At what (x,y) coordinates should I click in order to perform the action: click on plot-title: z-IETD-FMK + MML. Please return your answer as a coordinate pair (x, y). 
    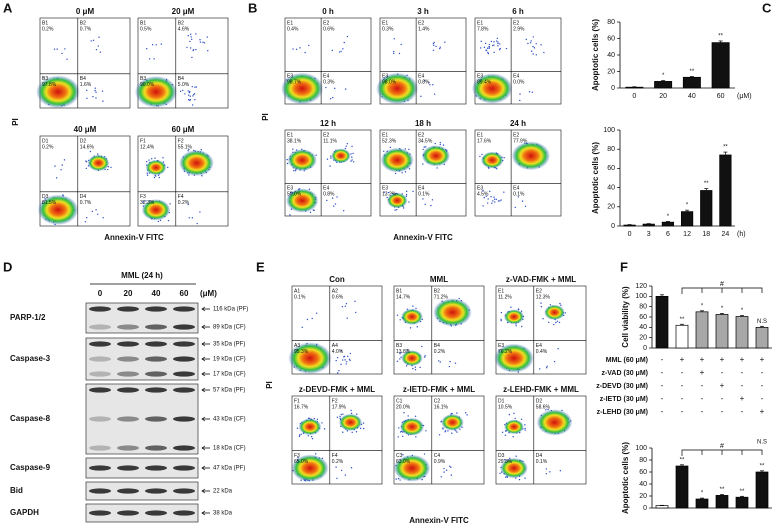
    Looking at the image, I should click on (439, 389).